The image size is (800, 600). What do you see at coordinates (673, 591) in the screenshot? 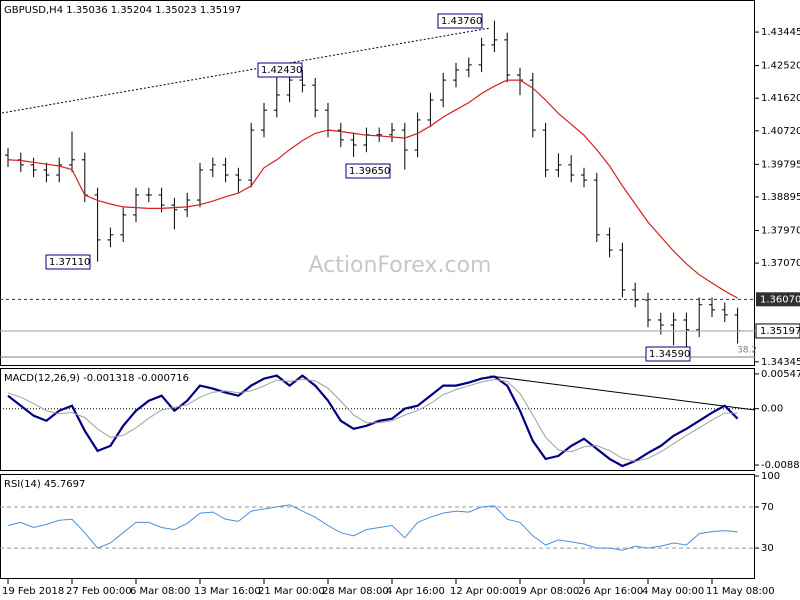
I see `x-tick-label: 4 May 00:00` at bounding box center [673, 591].